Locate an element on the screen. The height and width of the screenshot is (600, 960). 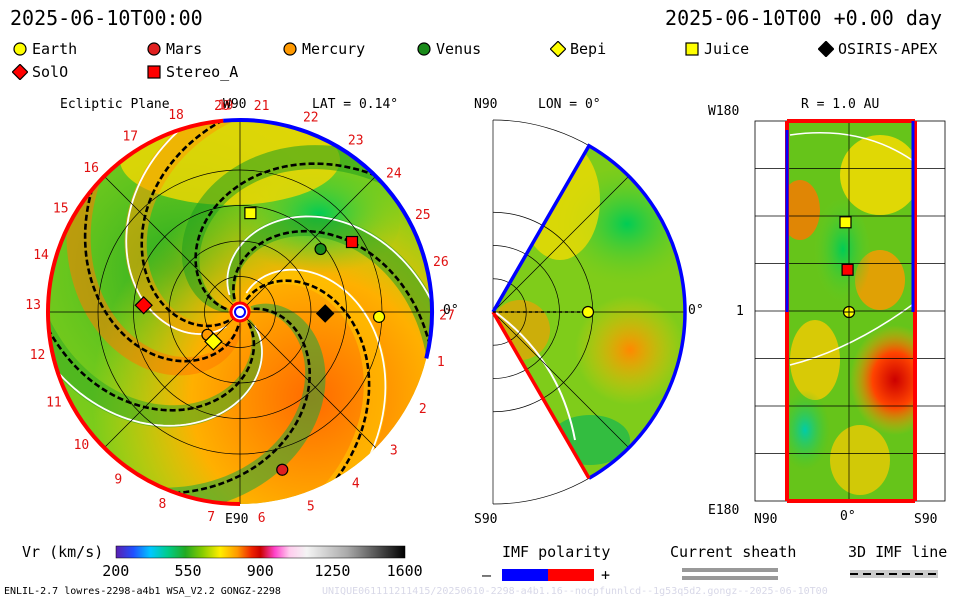
legend-label: Earth is located at coordinates (55, 49).